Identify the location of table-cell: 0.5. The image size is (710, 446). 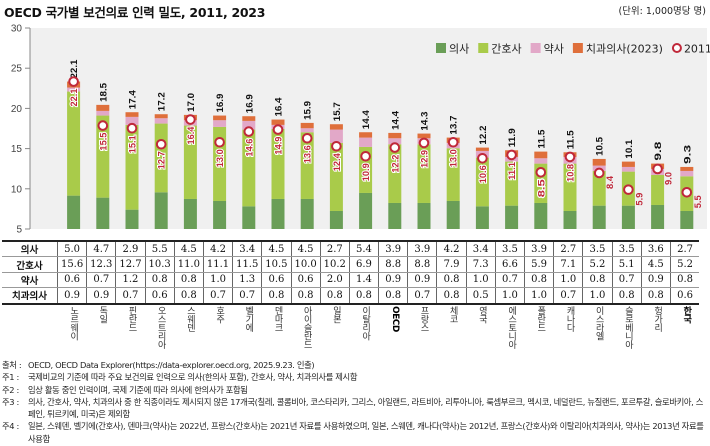
(480, 296).